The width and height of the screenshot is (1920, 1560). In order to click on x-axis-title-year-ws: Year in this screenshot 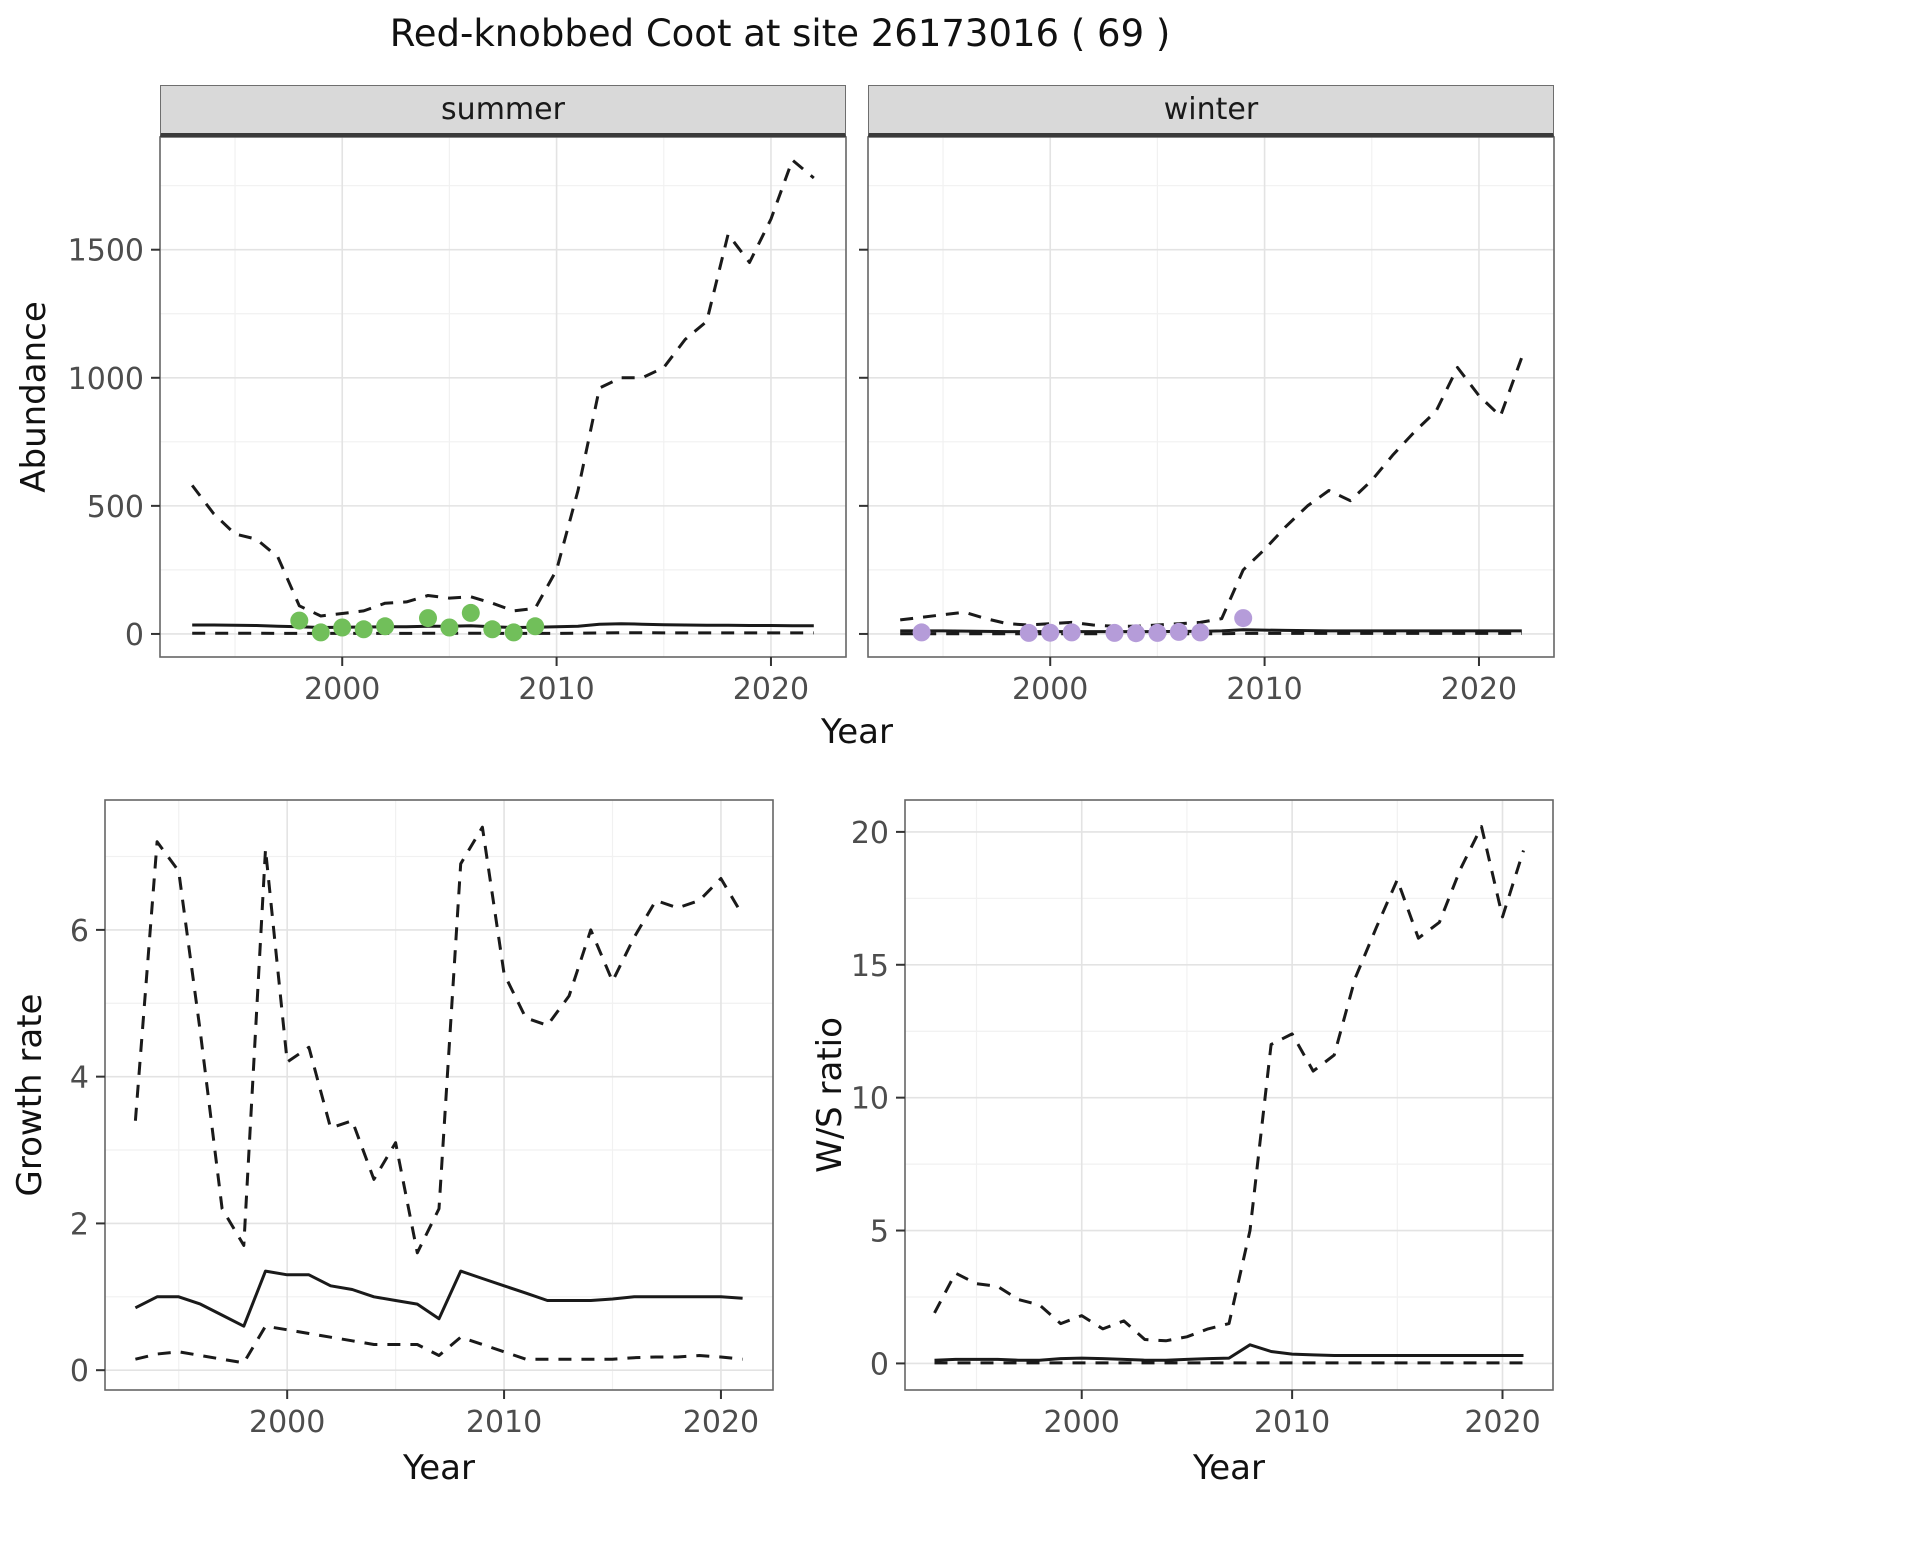, I will do `click(1229, 1468)`.